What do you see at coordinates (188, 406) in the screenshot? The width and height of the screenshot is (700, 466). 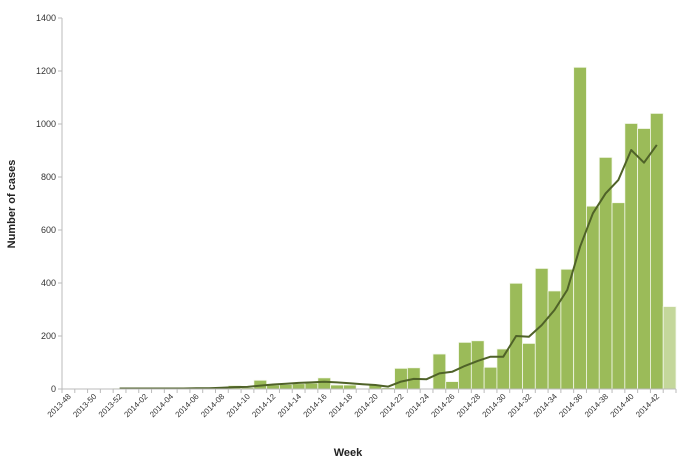 I see `x-tick-label: 2014-06` at bounding box center [188, 406].